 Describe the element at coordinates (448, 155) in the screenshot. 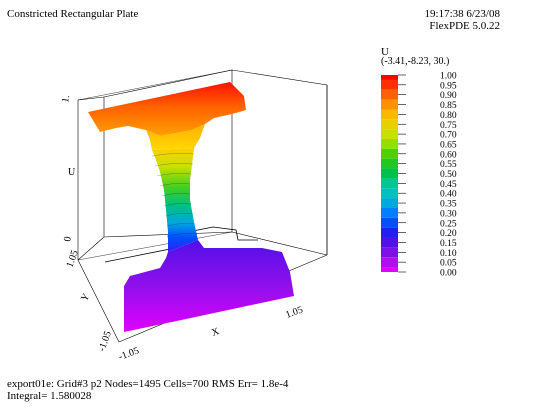

I see `legend-level-label: 0.60` at that location.